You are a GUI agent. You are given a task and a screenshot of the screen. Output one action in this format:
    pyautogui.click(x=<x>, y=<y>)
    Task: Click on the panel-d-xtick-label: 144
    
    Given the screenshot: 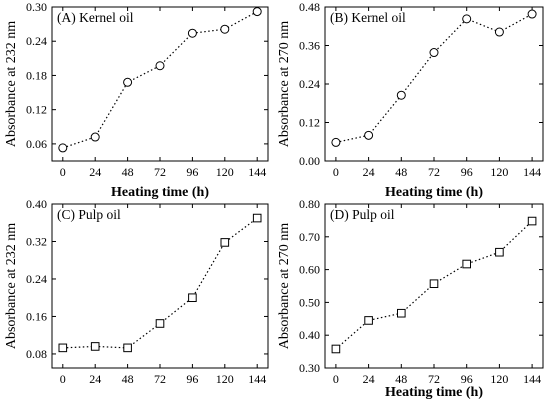 What is the action you would take?
    pyautogui.click(x=532, y=379)
    